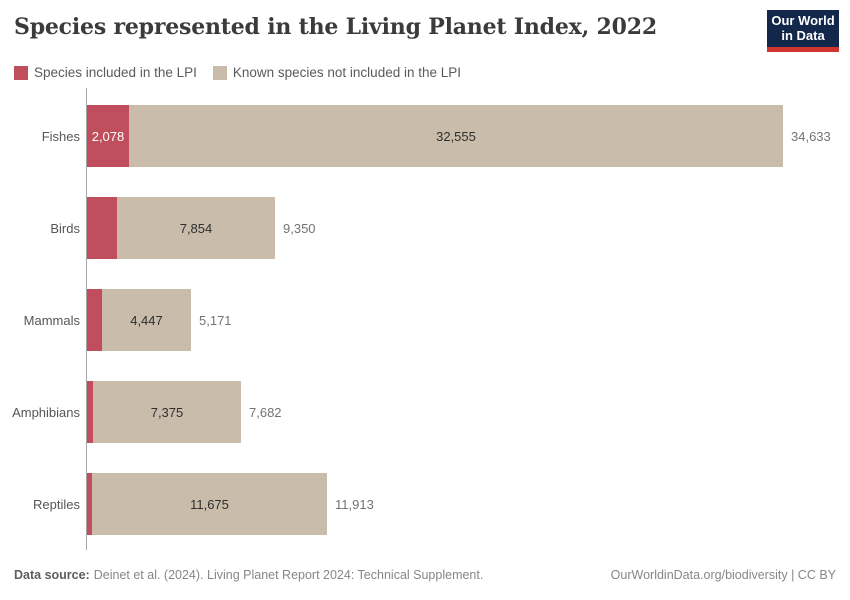  What do you see at coordinates (46, 412) in the screenshot?
I see `category-label: Amphibians` at bounding box center [46, 412].